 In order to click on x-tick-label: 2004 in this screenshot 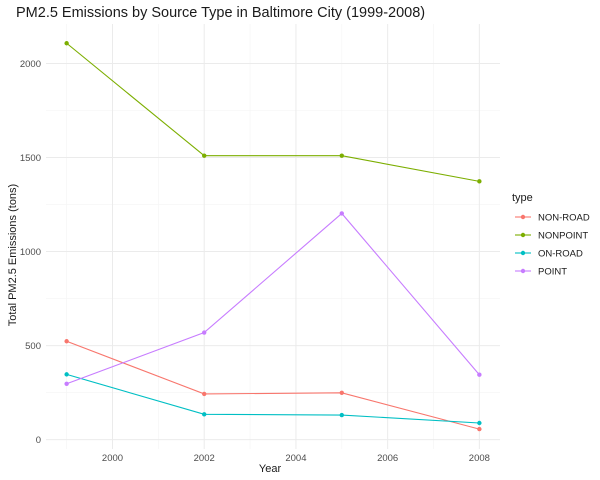, I will do `click(295, 458)`.